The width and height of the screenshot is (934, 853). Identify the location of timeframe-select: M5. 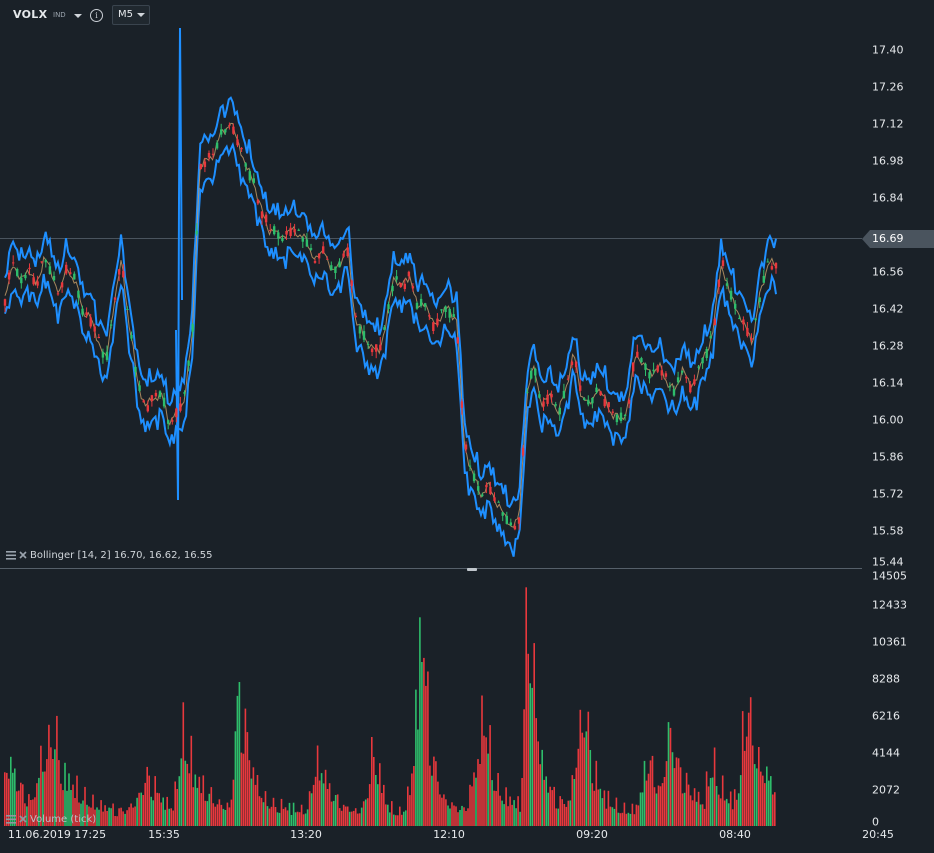
(131, 15).